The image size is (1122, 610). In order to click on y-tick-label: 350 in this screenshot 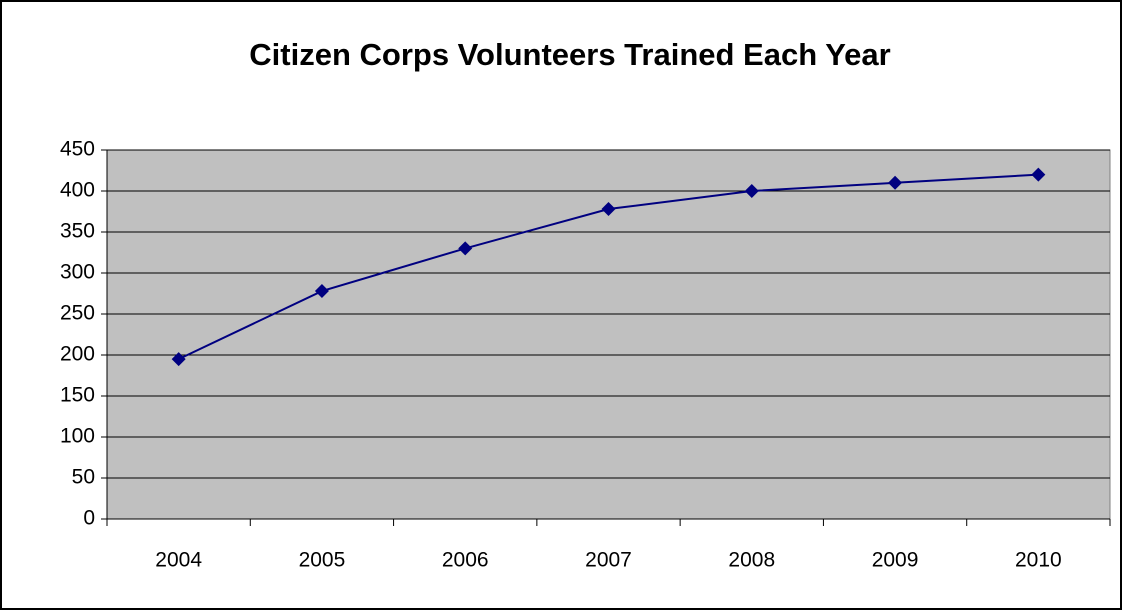, I will do `click(77, 231)`.